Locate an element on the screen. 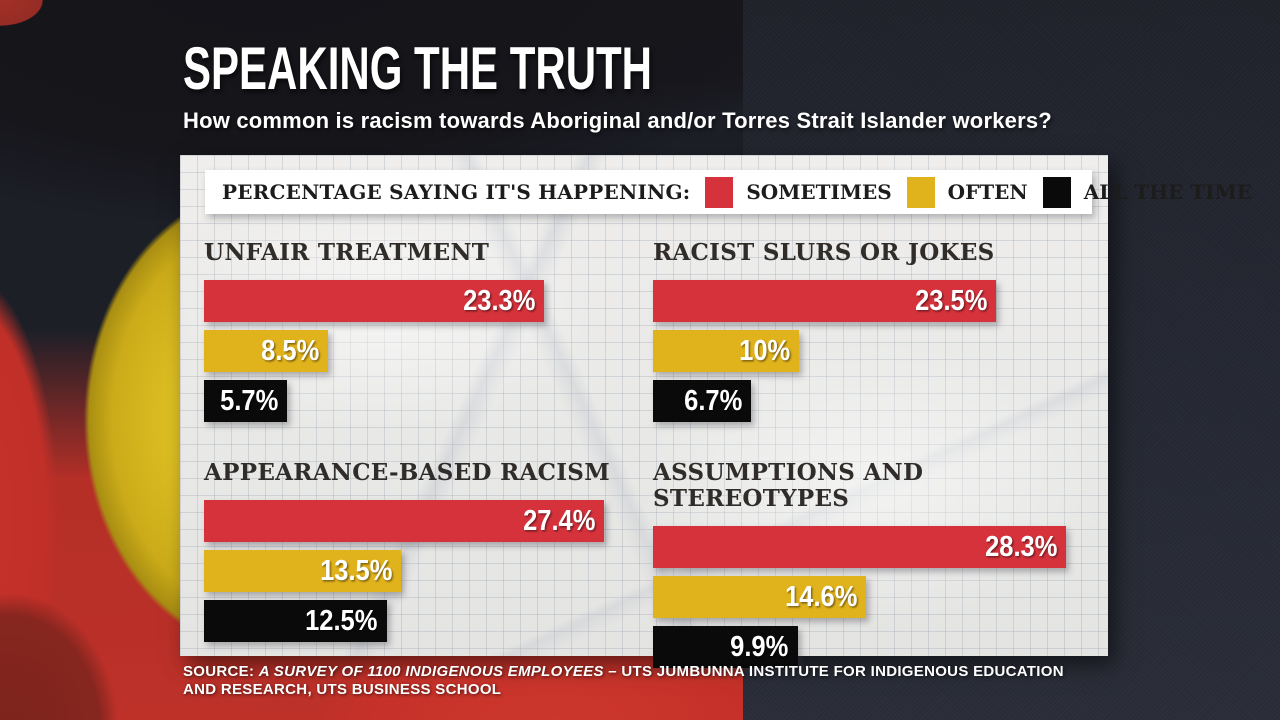  legend-item-often: OFTEN is located at coordinates (967, 192).